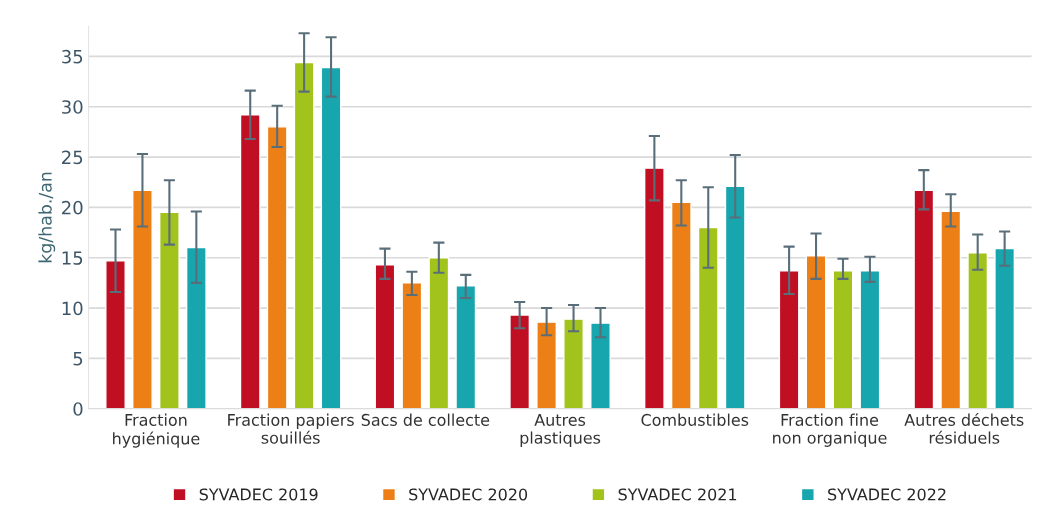 The height and width of the screenshot is (524, 1042). Describe the element at coordinates (677, 494) in the screenshot. I see `legend-label: SYVADEC 2021` at that location.